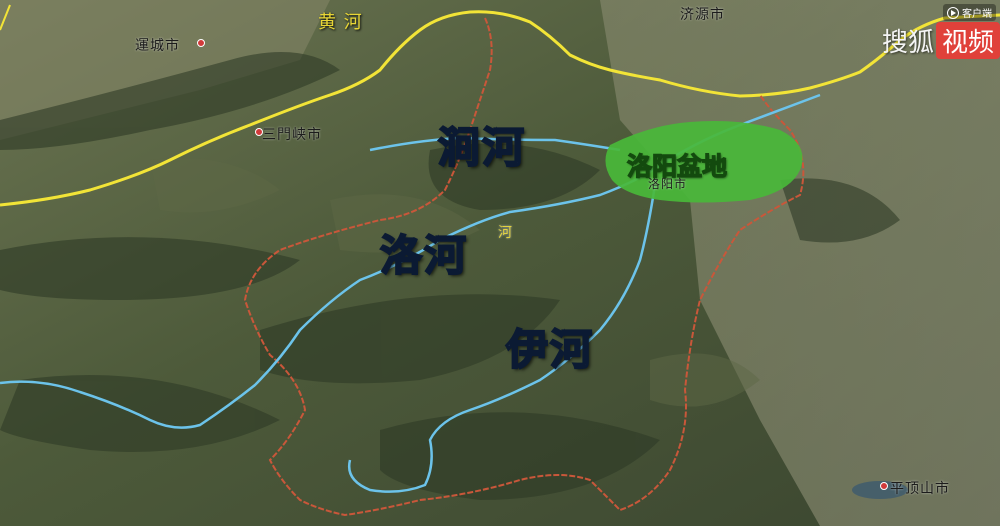 The width and height of the screenshot is (1000, 526). I want to click on yellow-river-label: 黄 河, so click(340, 22).